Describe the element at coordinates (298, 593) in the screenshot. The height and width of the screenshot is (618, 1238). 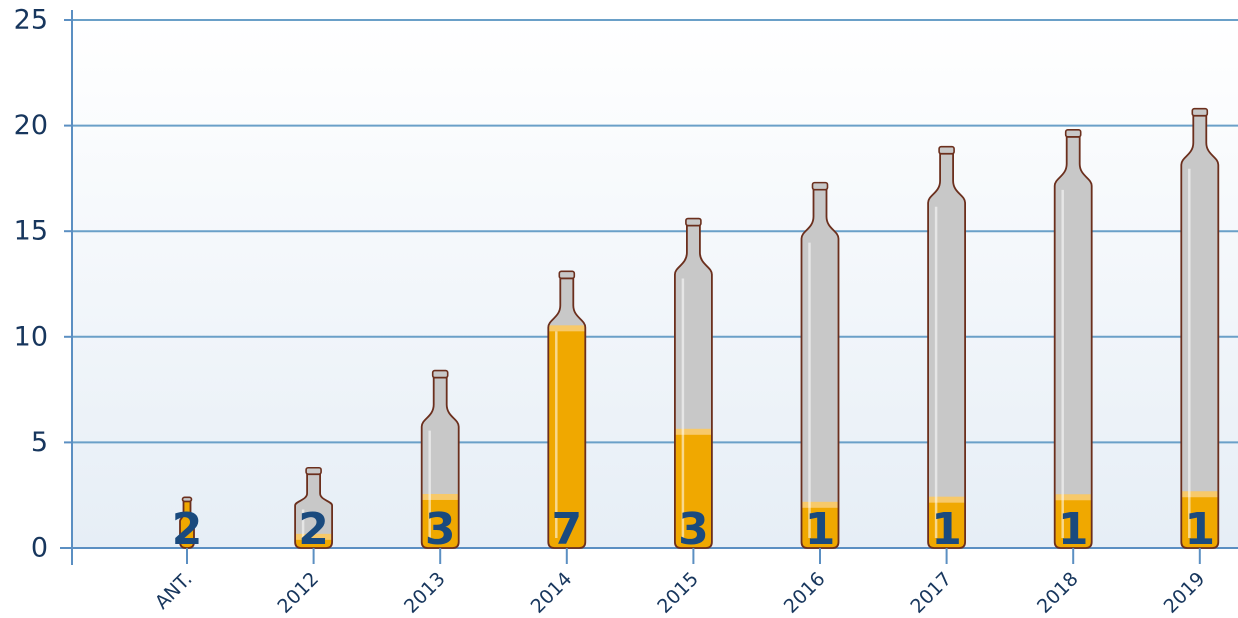
I see `x-tick-label: 2012` at that location.